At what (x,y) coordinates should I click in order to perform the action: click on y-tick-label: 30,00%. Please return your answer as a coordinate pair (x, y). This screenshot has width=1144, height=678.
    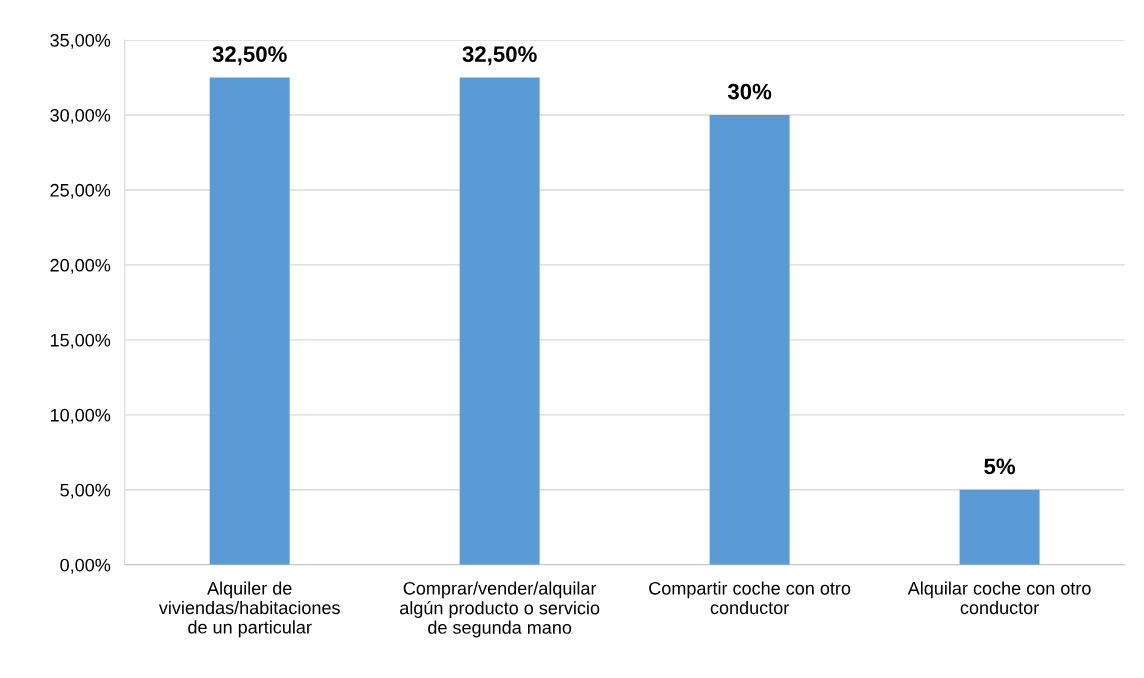
    Looking at the image, I should click on (80, 116).